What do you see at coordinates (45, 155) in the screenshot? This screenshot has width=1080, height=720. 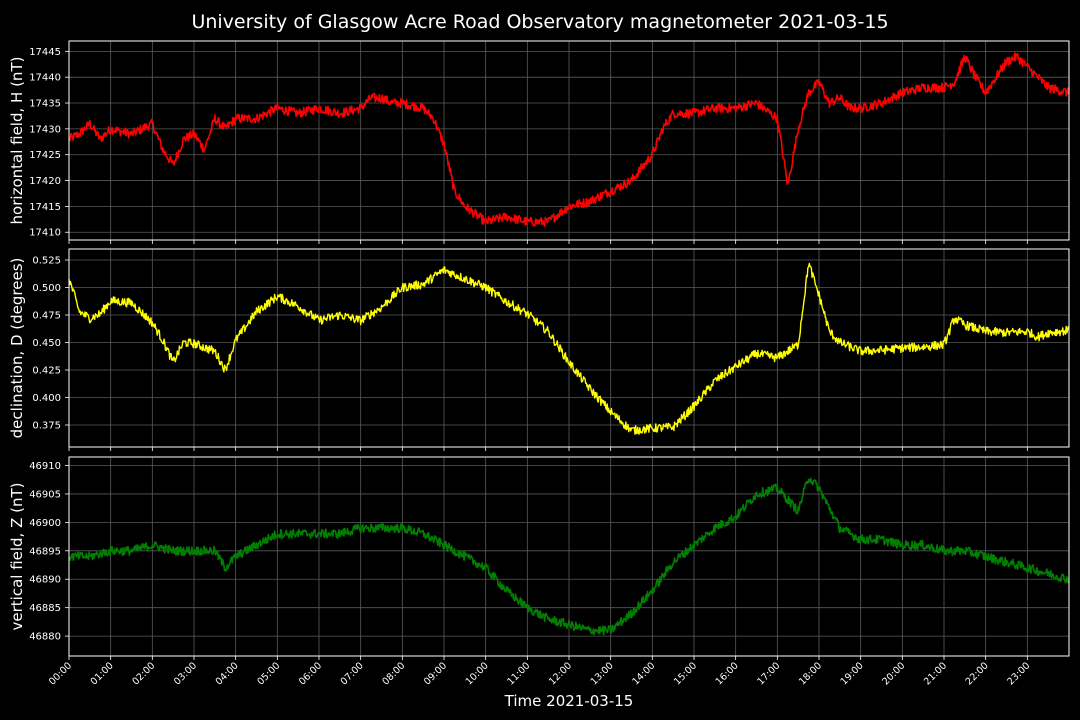 I see `y-tick-label: 17425` at bounding box center [45, 155].